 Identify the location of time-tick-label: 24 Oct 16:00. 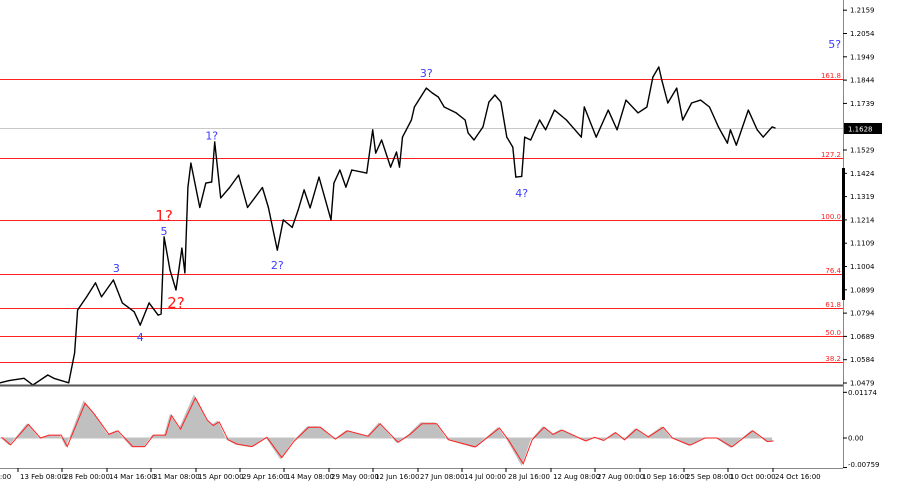
(798, 477).